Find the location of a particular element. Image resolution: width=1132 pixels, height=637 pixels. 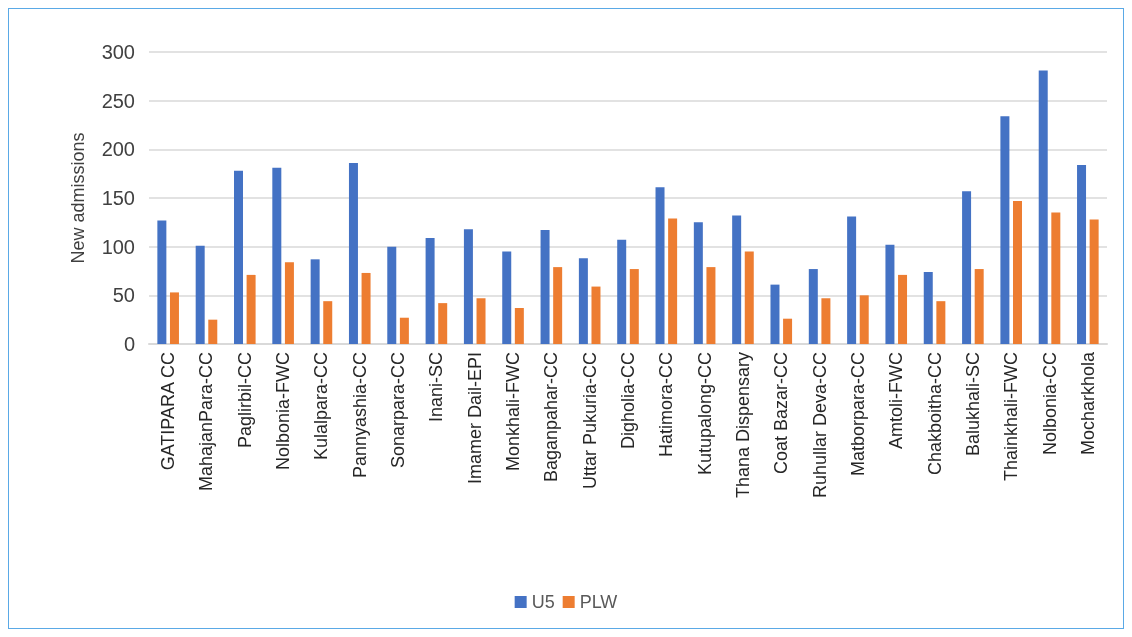

x-tick-label: Paglirbil-CC is located at coordinates (244, 400).